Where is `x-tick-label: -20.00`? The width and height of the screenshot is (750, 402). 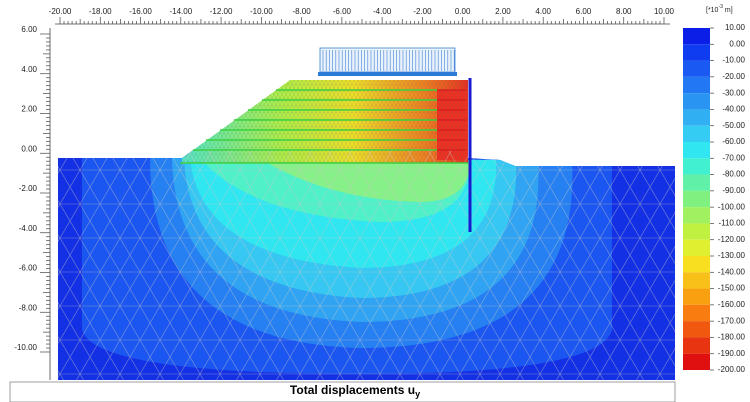 x-tick-label: -20.00 is located at coordinates (60, 11).